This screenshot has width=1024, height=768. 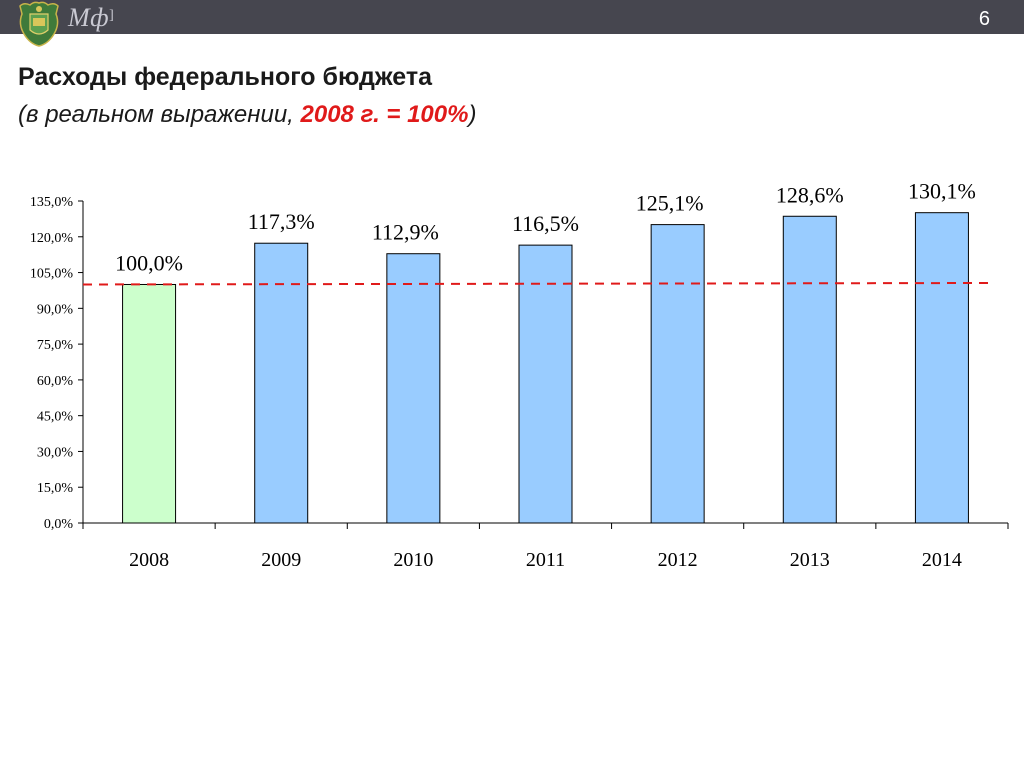 I want to click on data-label: 116,5%, so click(x=545, y=223).